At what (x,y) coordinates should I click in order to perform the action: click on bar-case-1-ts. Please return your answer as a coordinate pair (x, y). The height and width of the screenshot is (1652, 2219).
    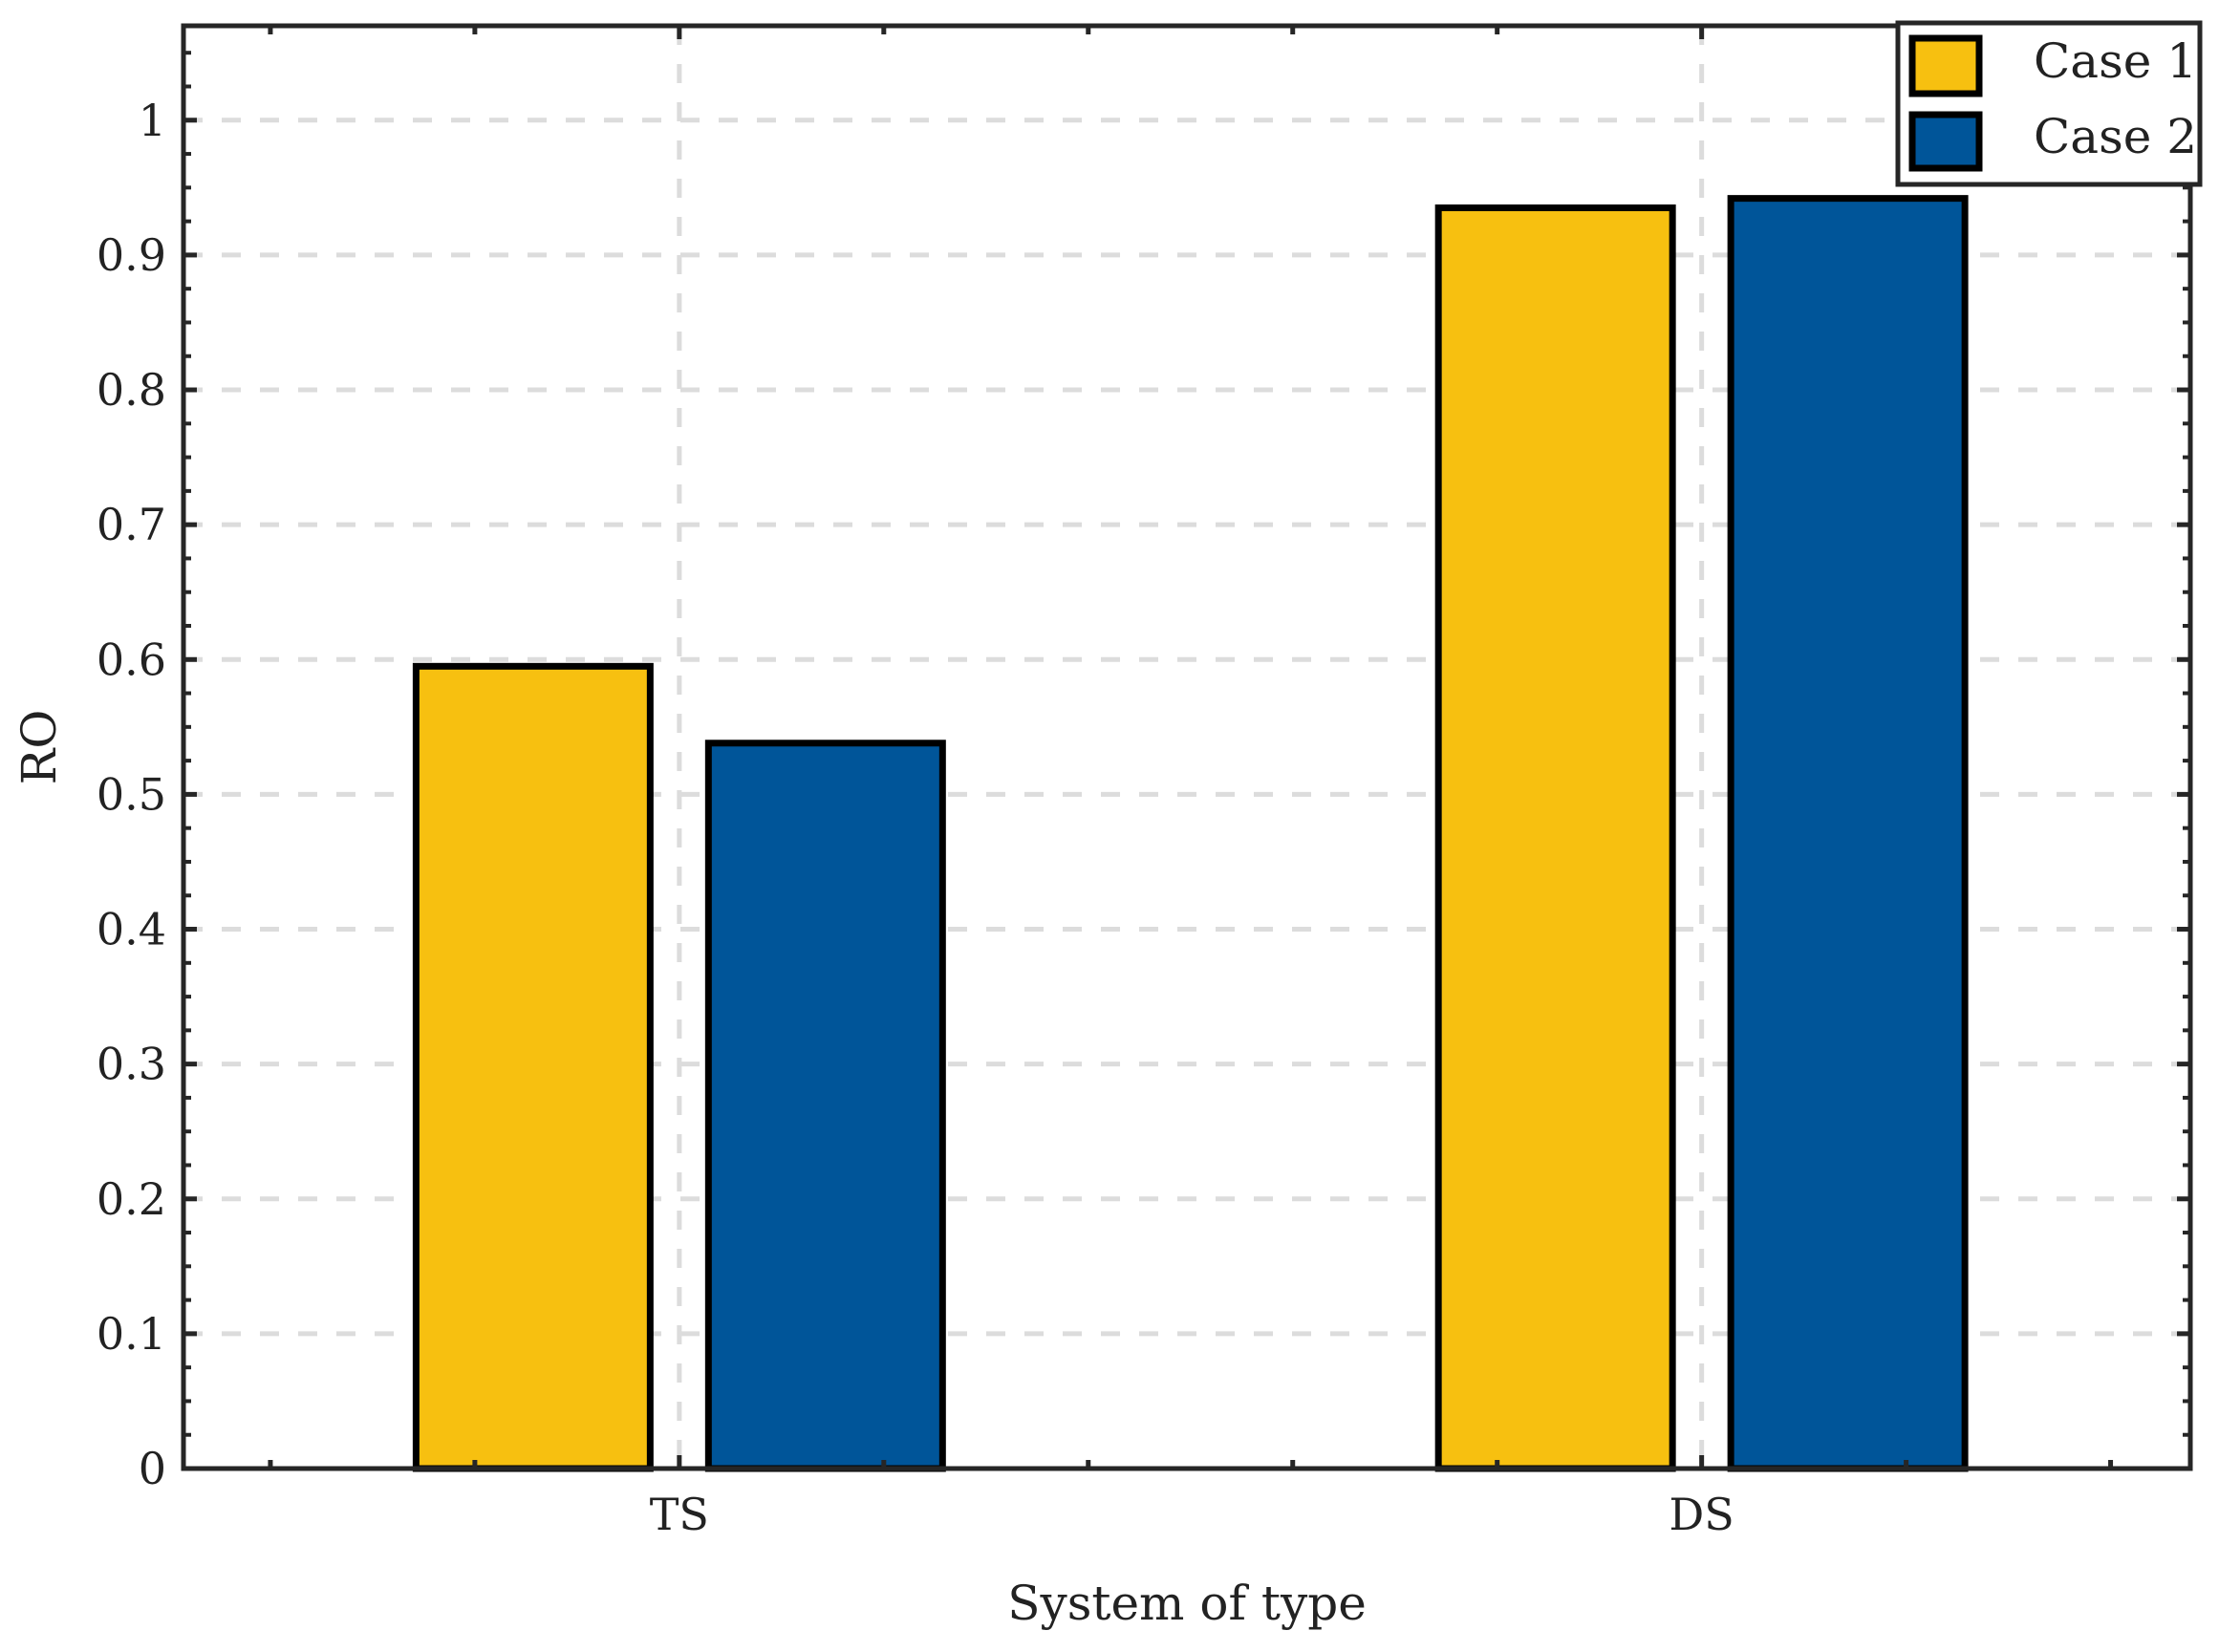
    Looking at the image, I should click on (533, 1067).